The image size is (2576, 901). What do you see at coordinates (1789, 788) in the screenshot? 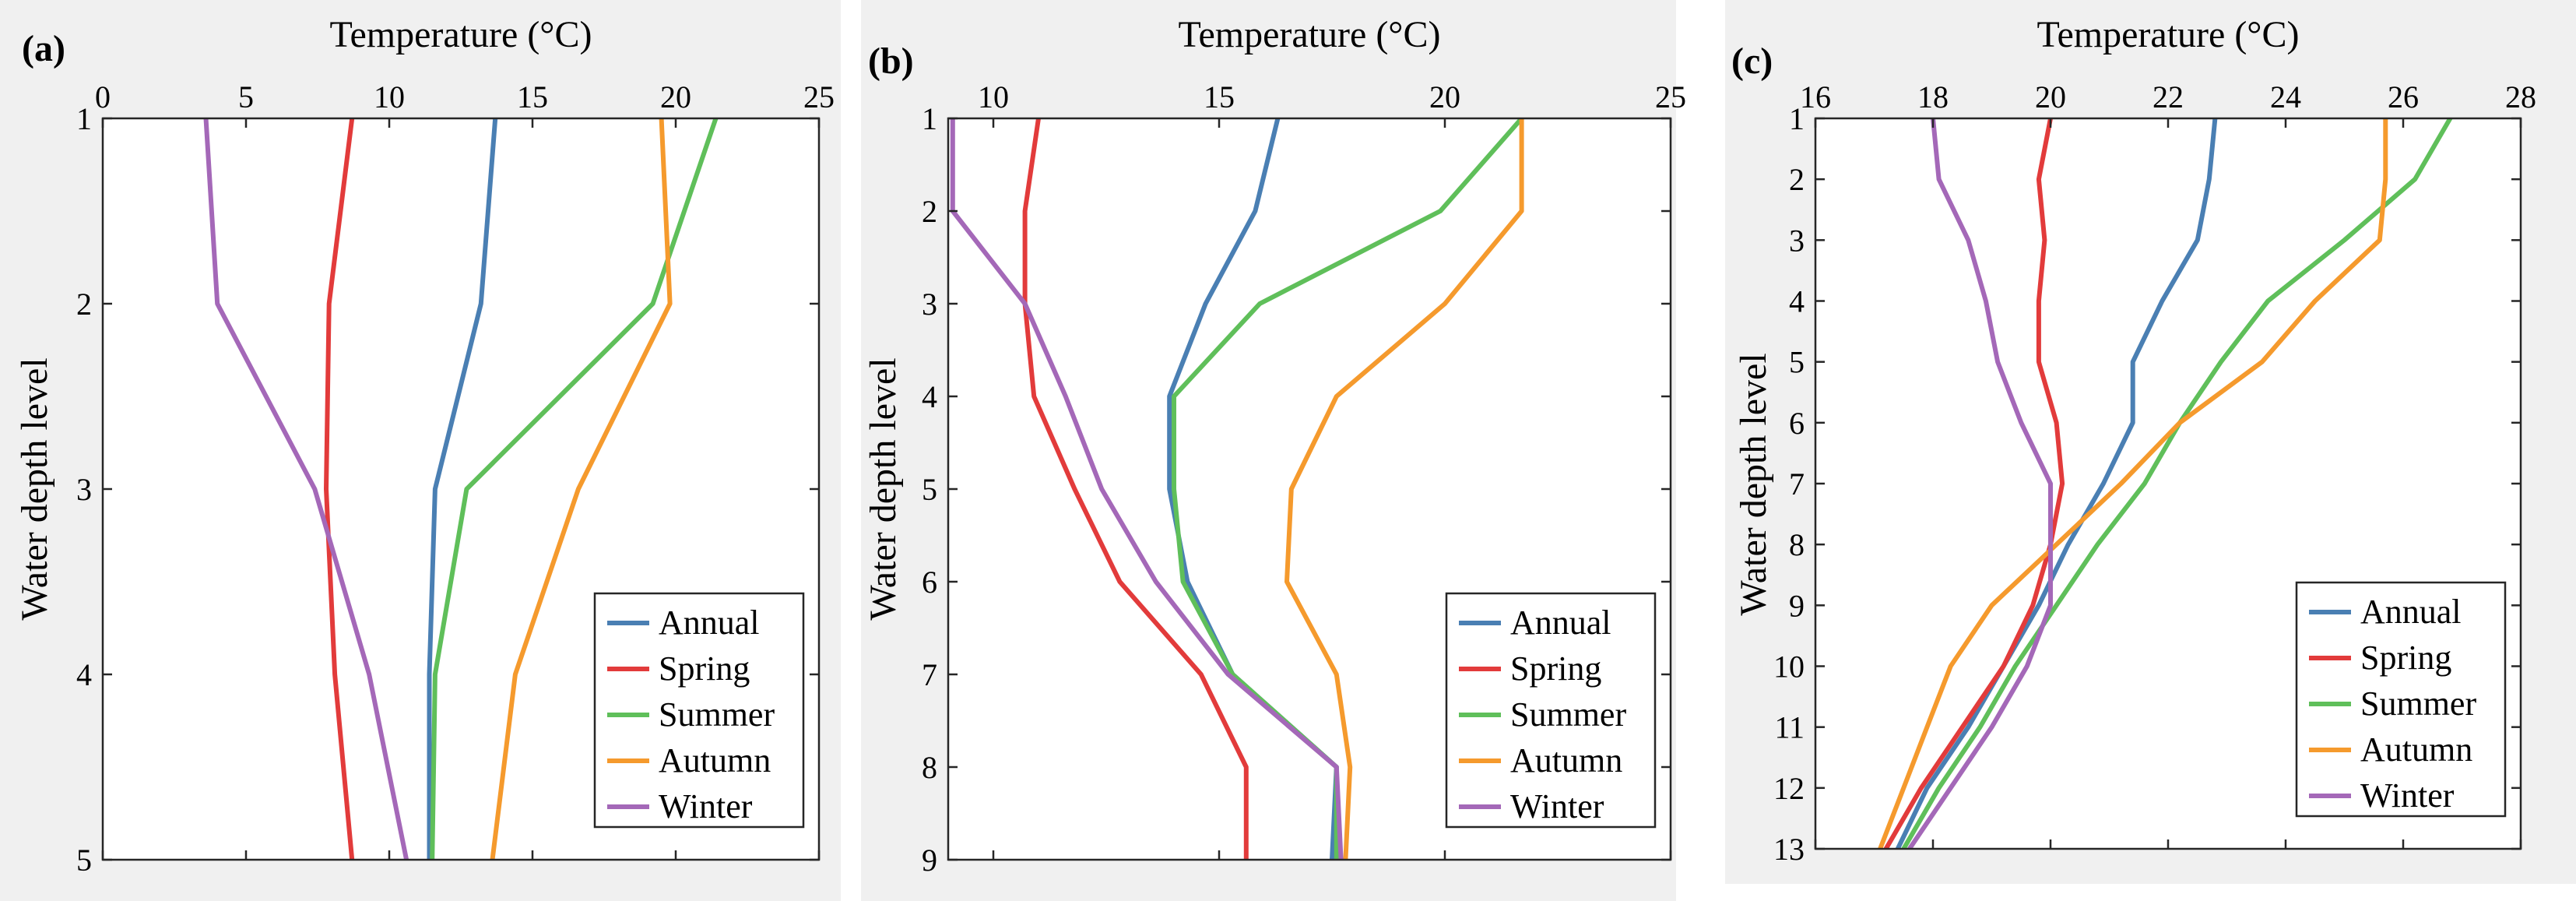
I see `y-tick-label: 12` at bounding box center [1789, 788].